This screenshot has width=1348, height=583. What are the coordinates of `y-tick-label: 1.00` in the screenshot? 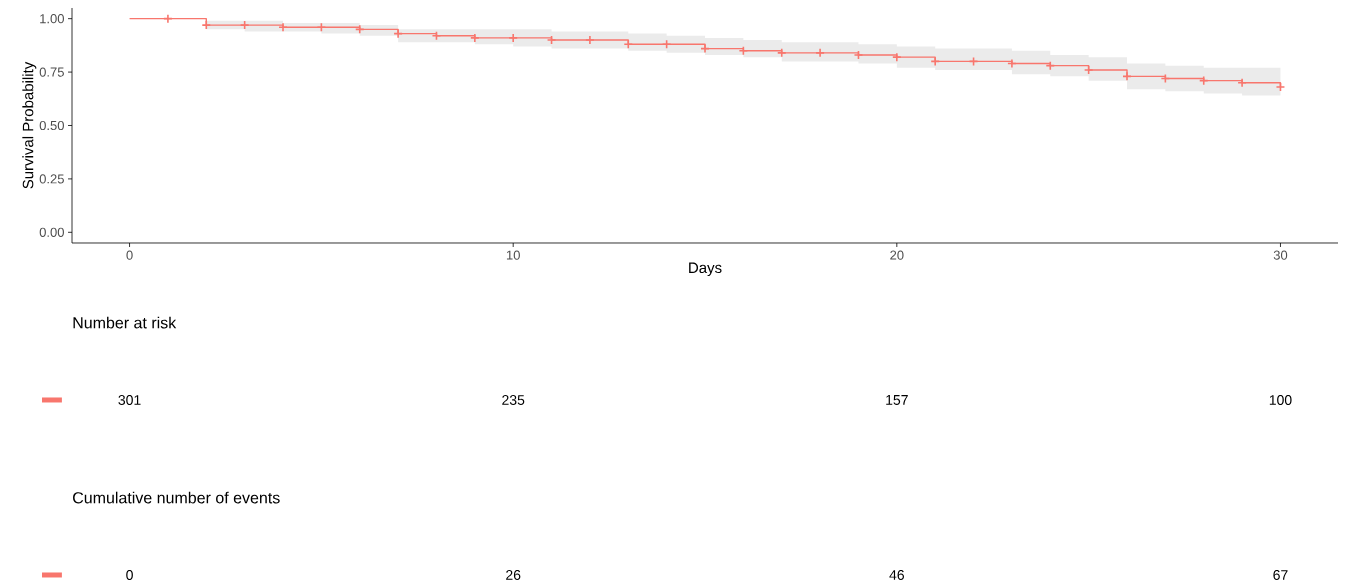 It's located at (52, 19).